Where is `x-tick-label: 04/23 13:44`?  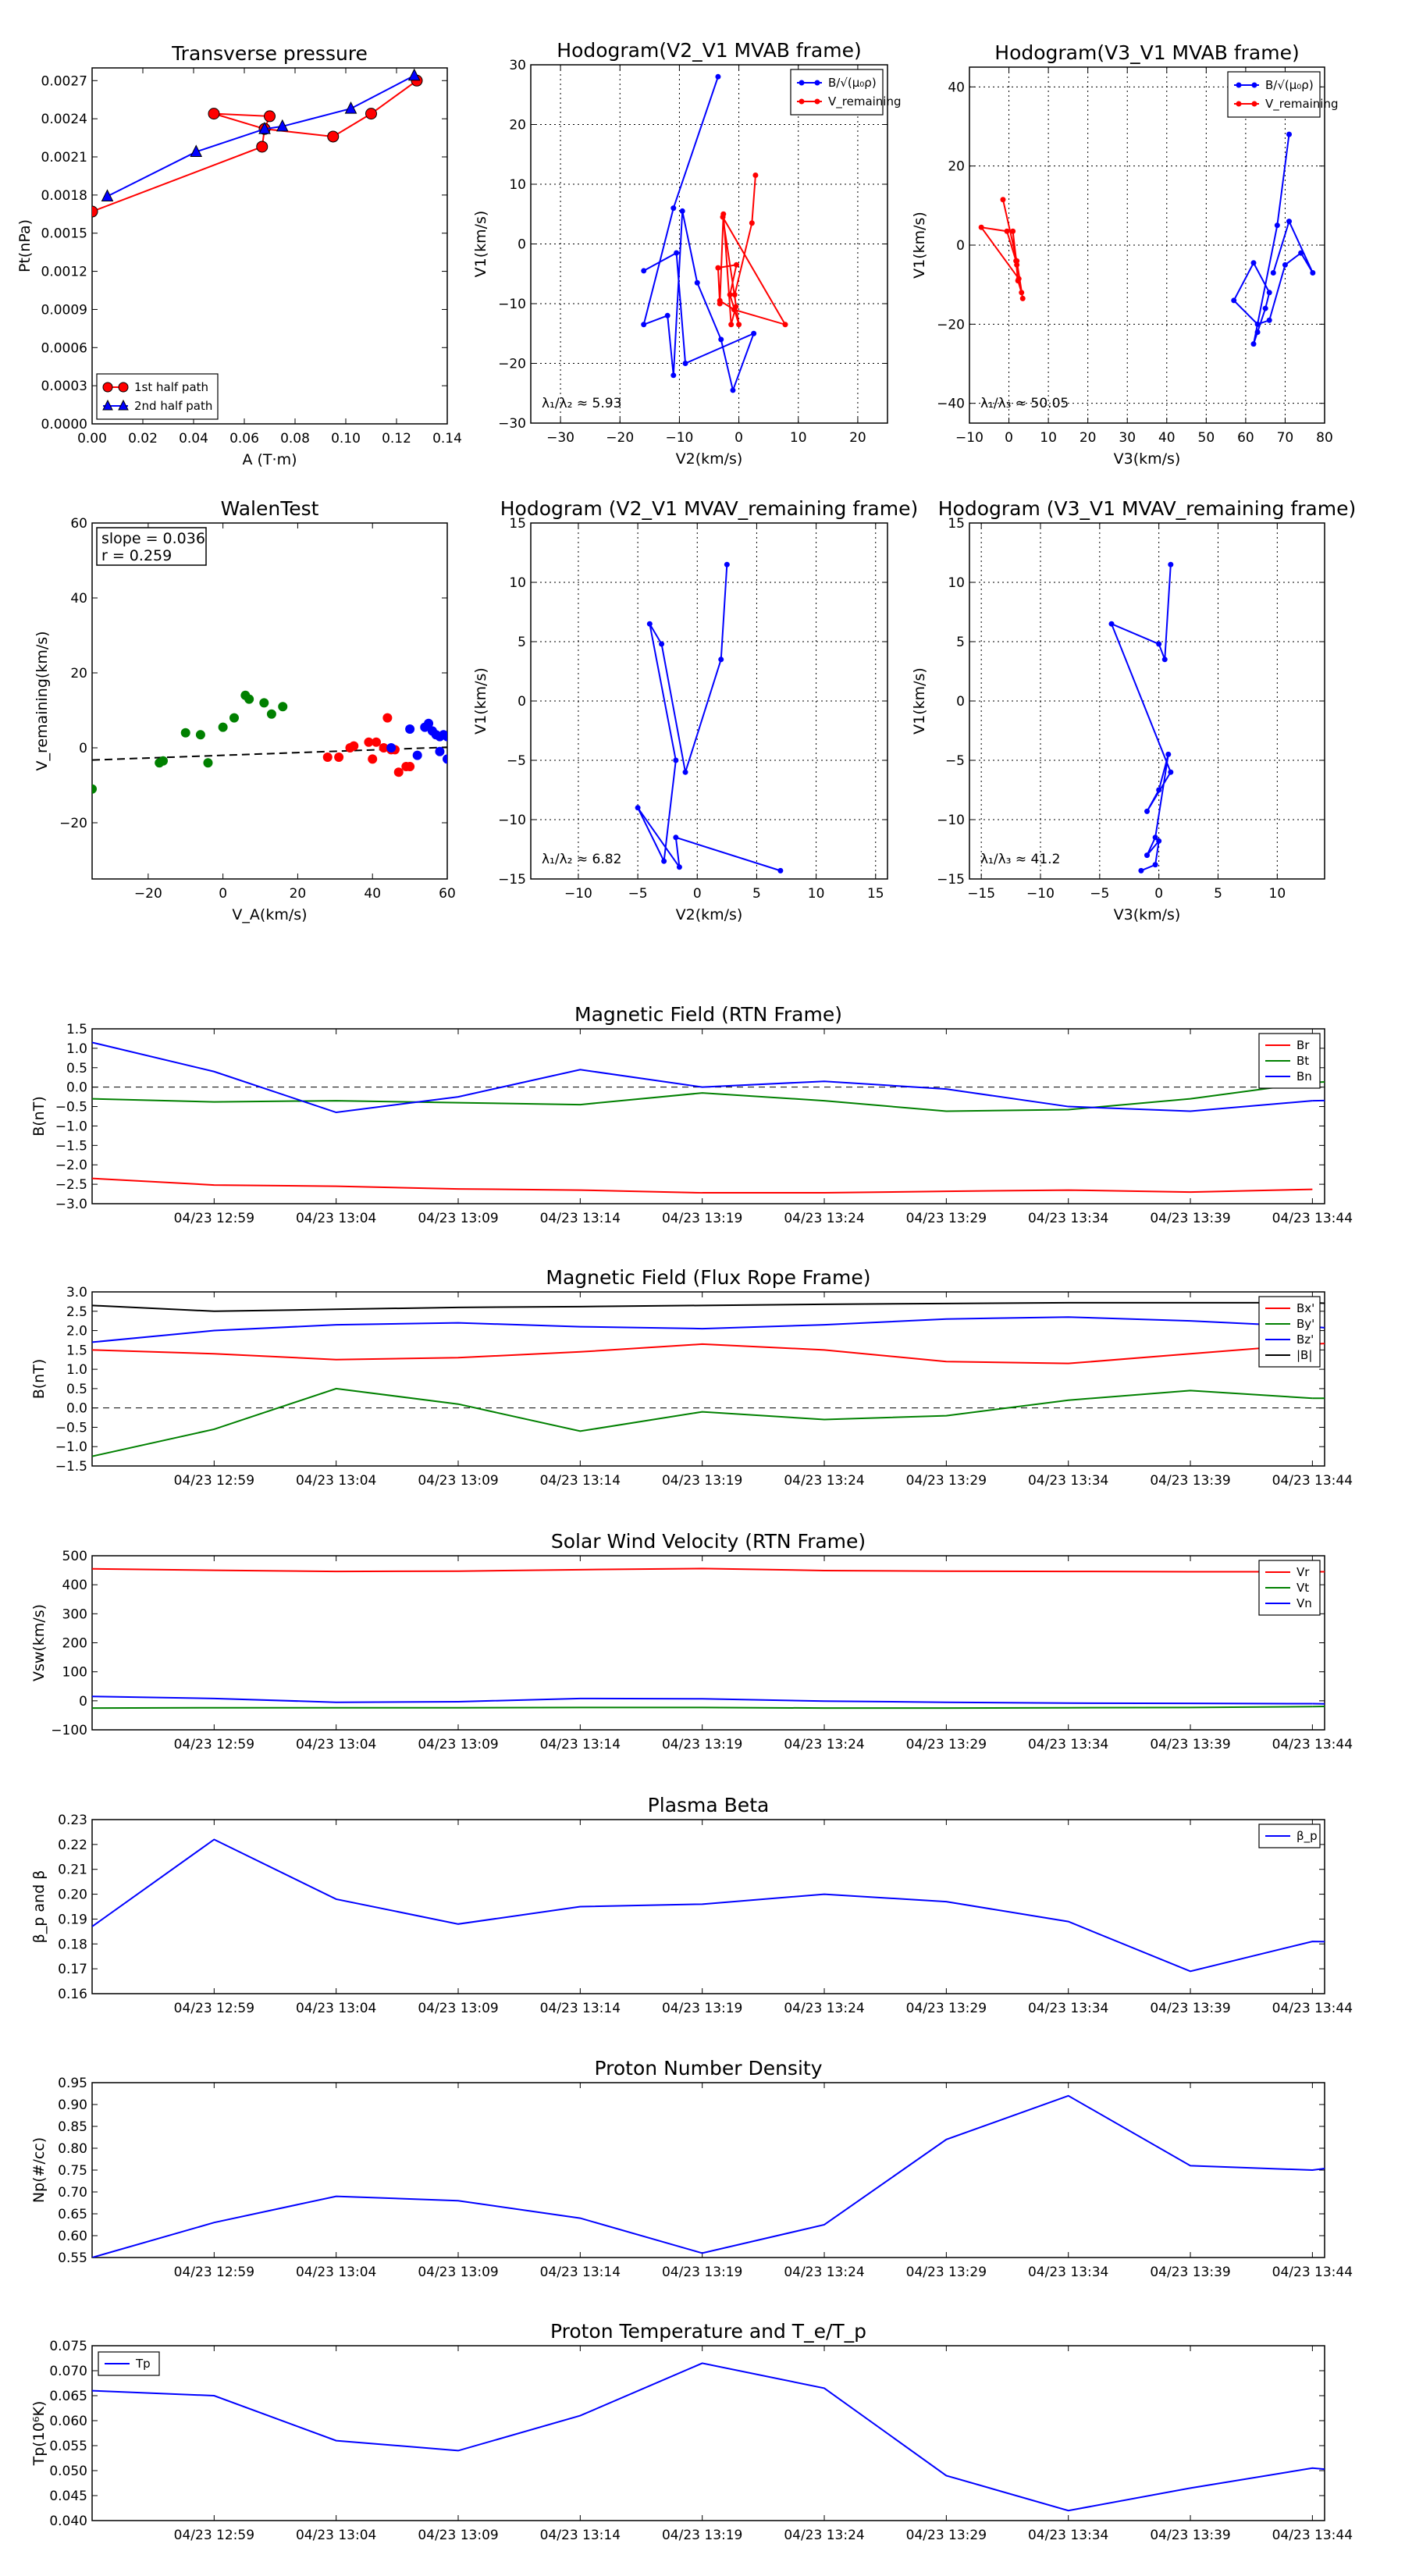 x-tick-label: 04/23 13:44 is located at coordinates (1312, 1481).